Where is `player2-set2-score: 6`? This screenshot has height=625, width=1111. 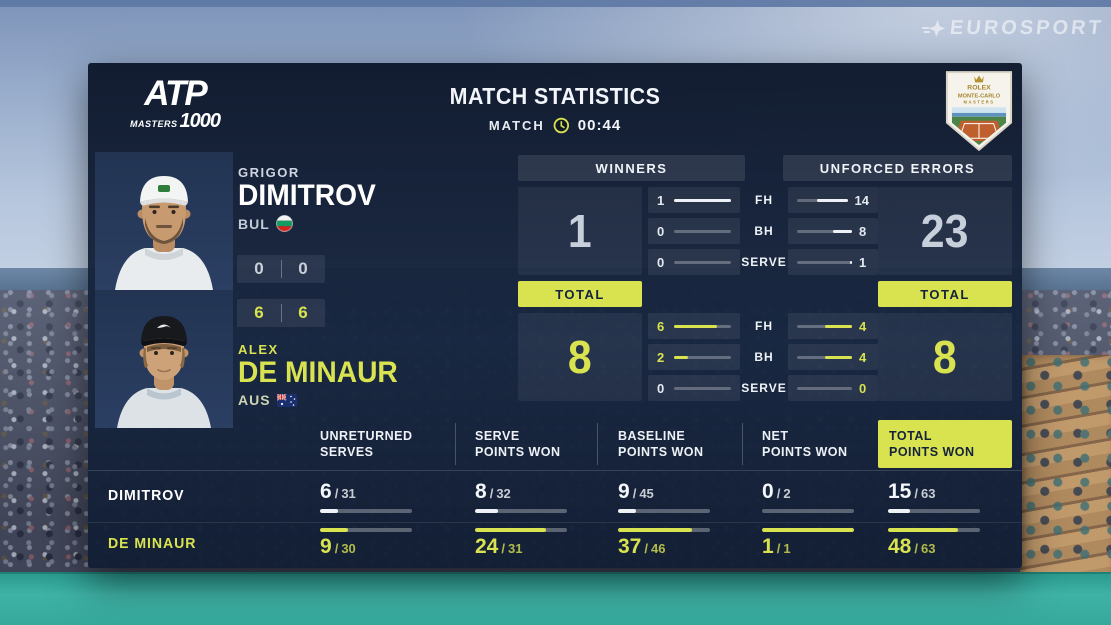 player2-set2-score: 6 is located at coordinates (303, 312).